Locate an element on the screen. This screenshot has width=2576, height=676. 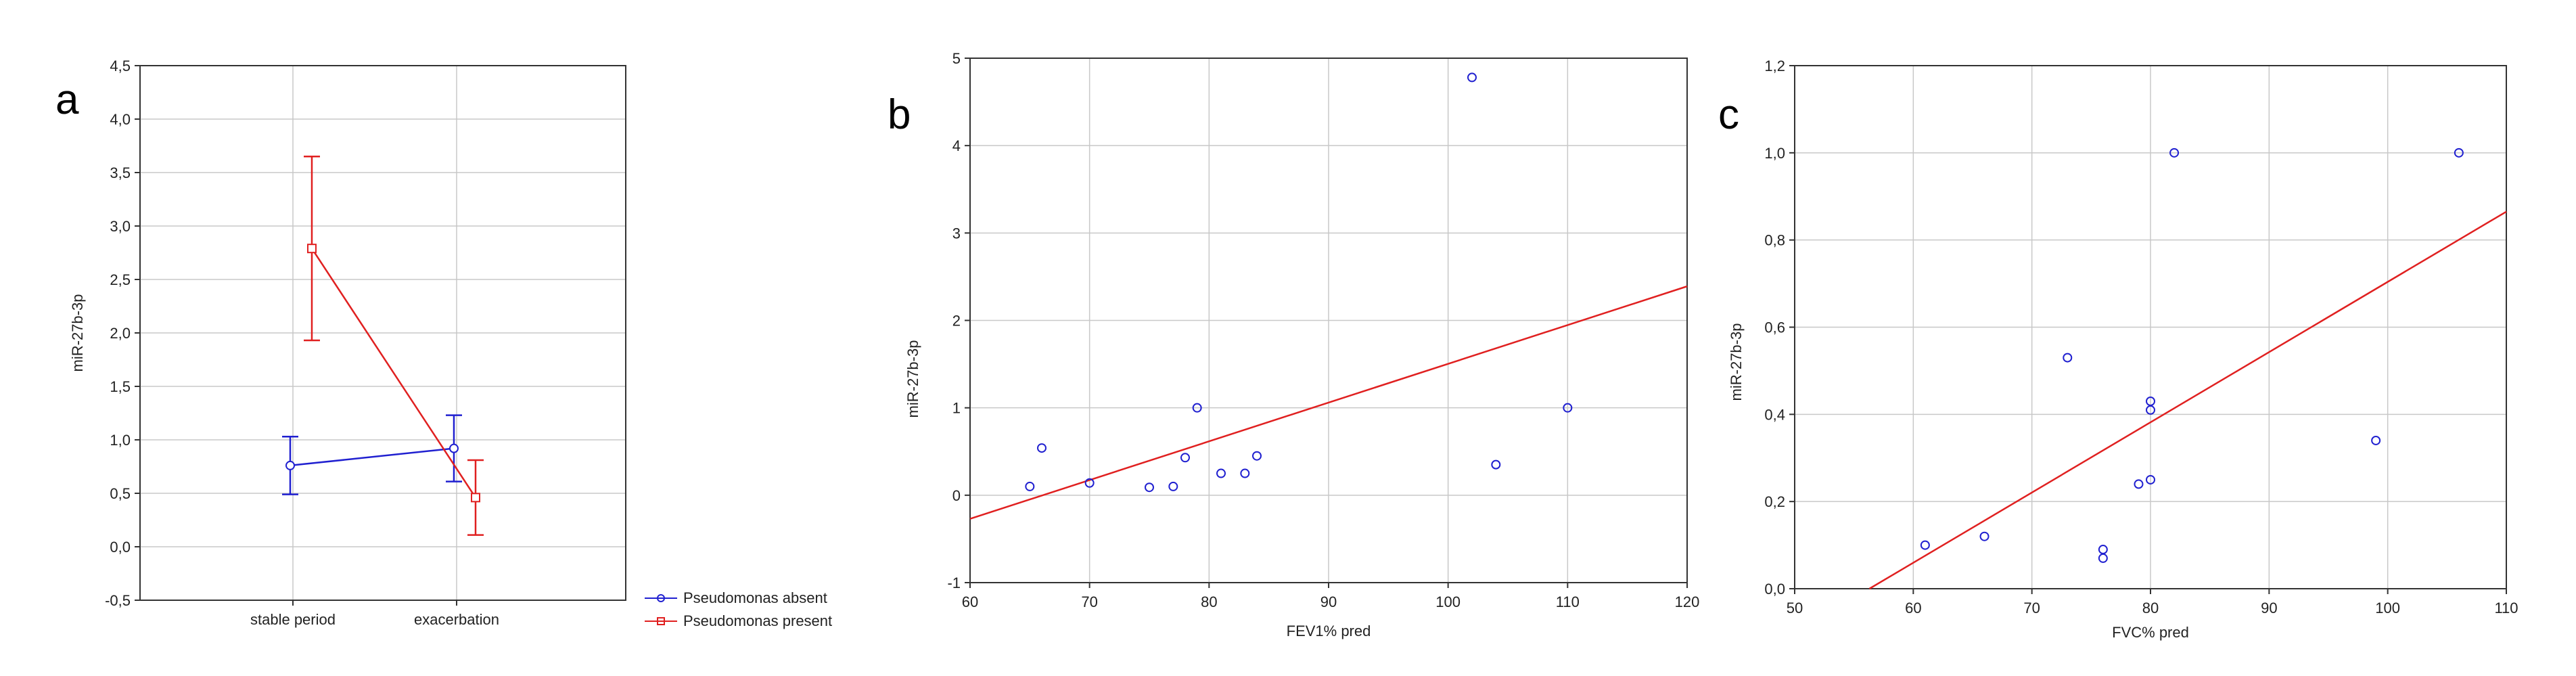
panel-letter-a: a is located at coordinates (67, 99).